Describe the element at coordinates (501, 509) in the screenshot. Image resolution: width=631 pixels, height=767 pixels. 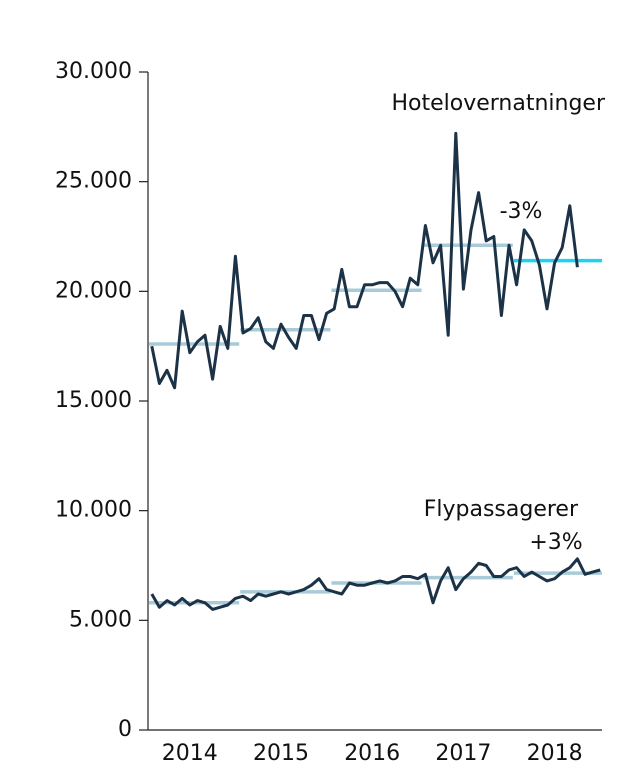
I see `series-label: Flypassagerer` at that location.